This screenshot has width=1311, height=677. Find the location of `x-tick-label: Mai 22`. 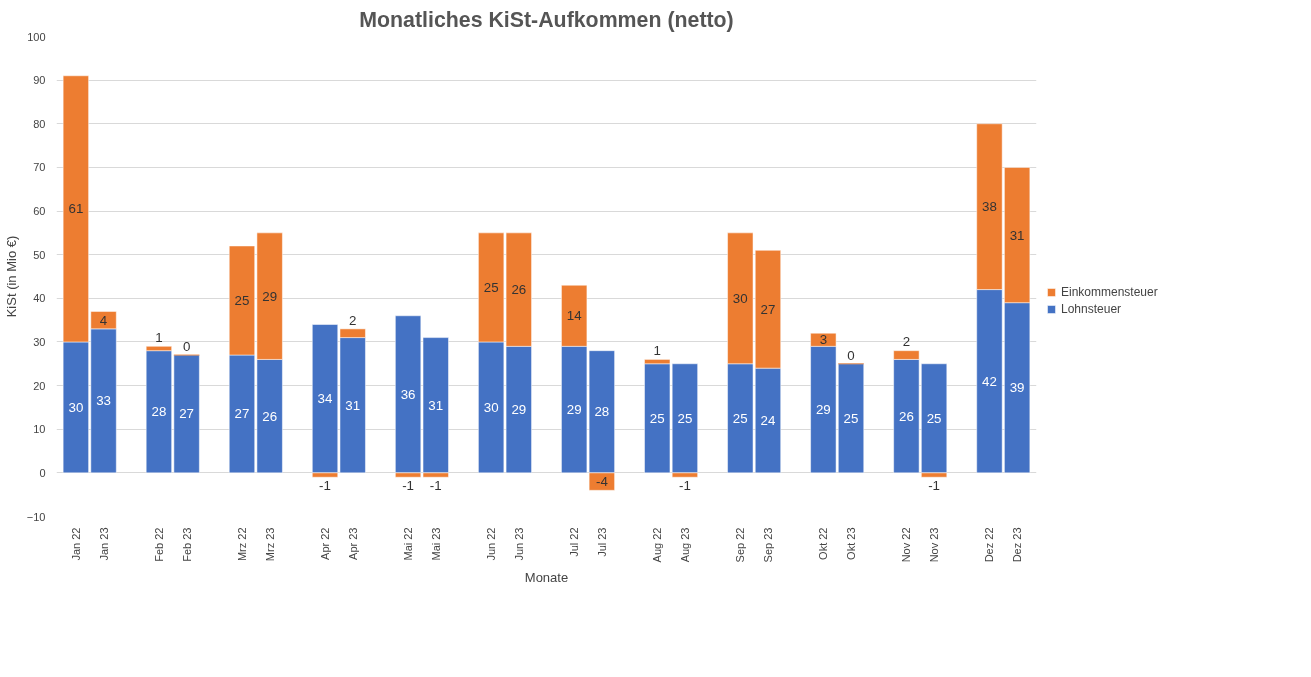

x-tick-label: Mai 22 is located at coordinates (408, 544).